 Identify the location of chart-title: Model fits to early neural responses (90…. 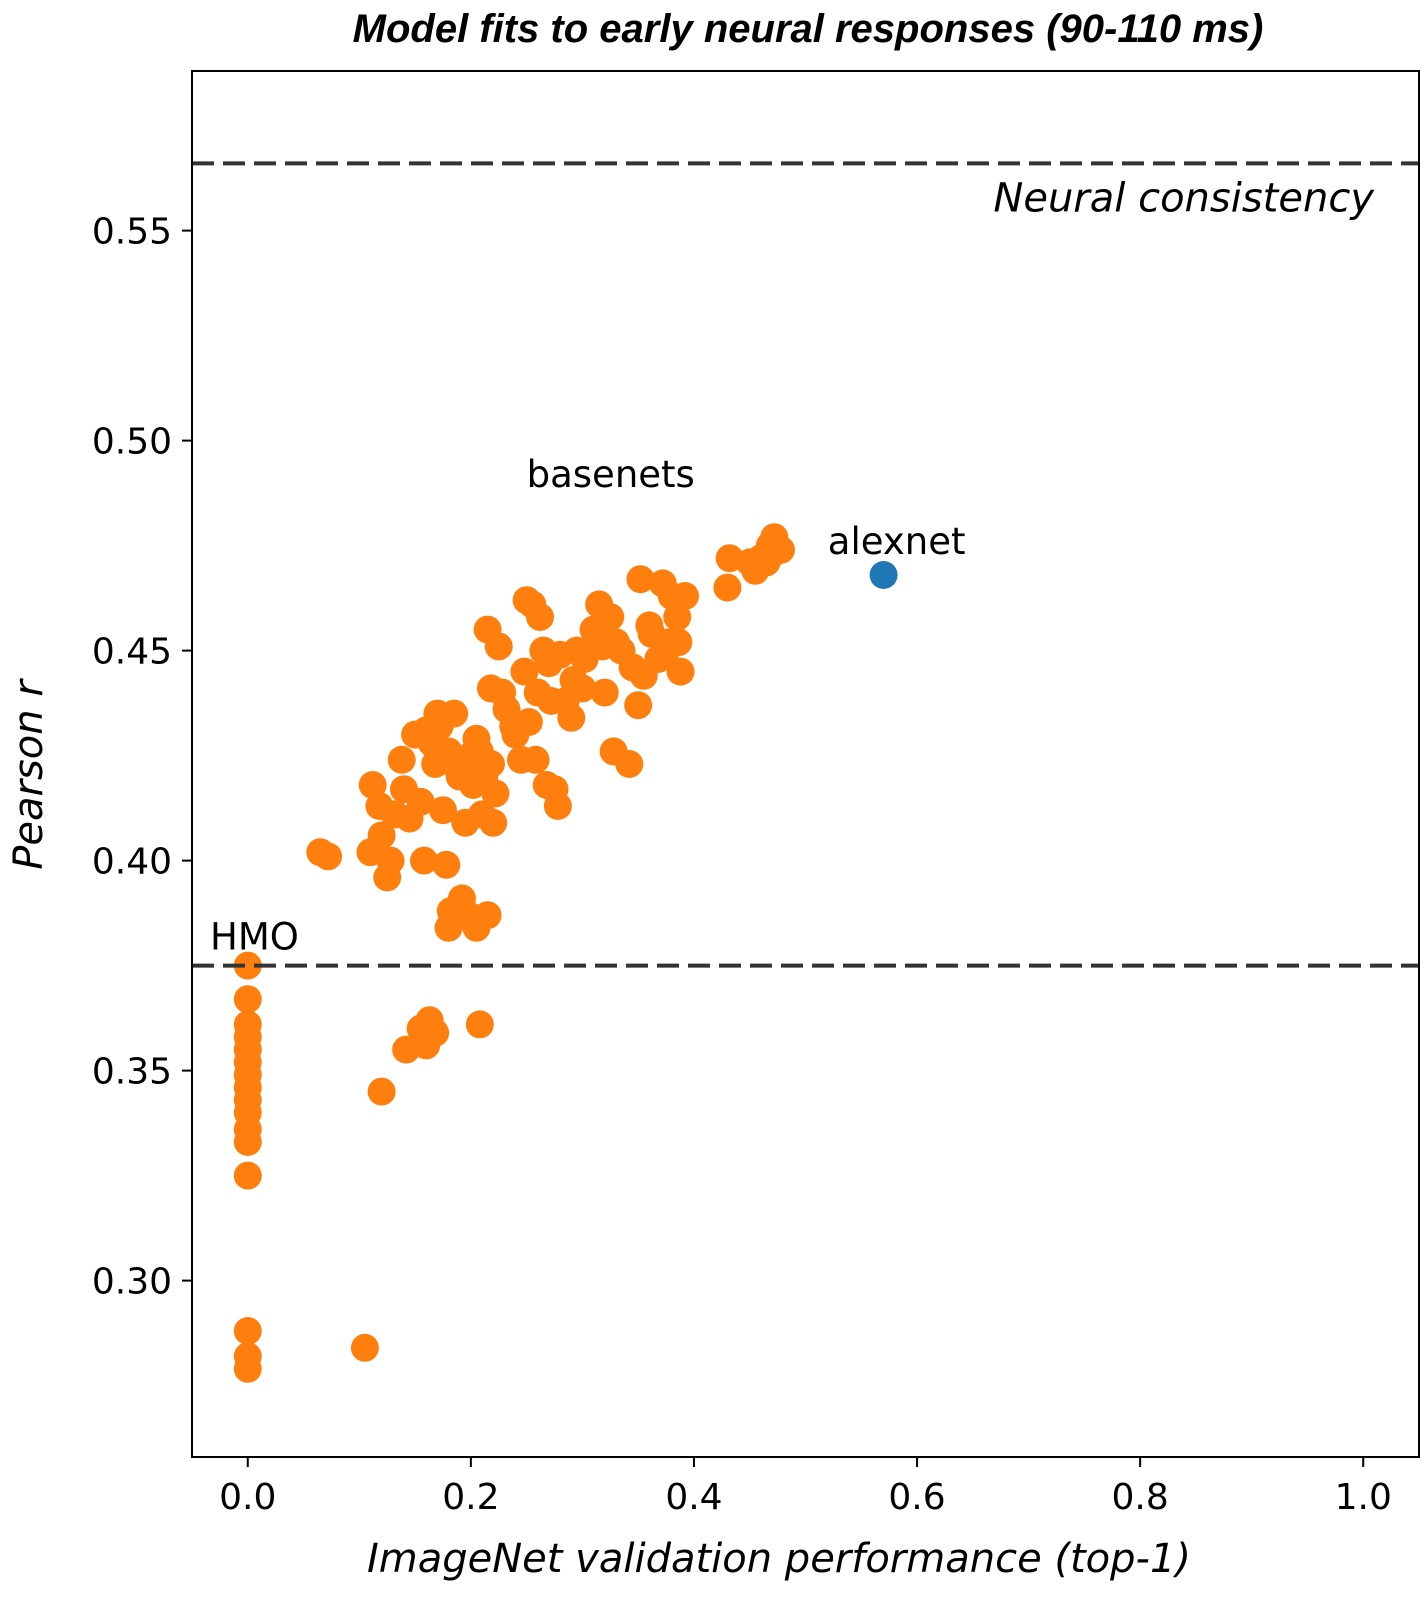
(808, 29).